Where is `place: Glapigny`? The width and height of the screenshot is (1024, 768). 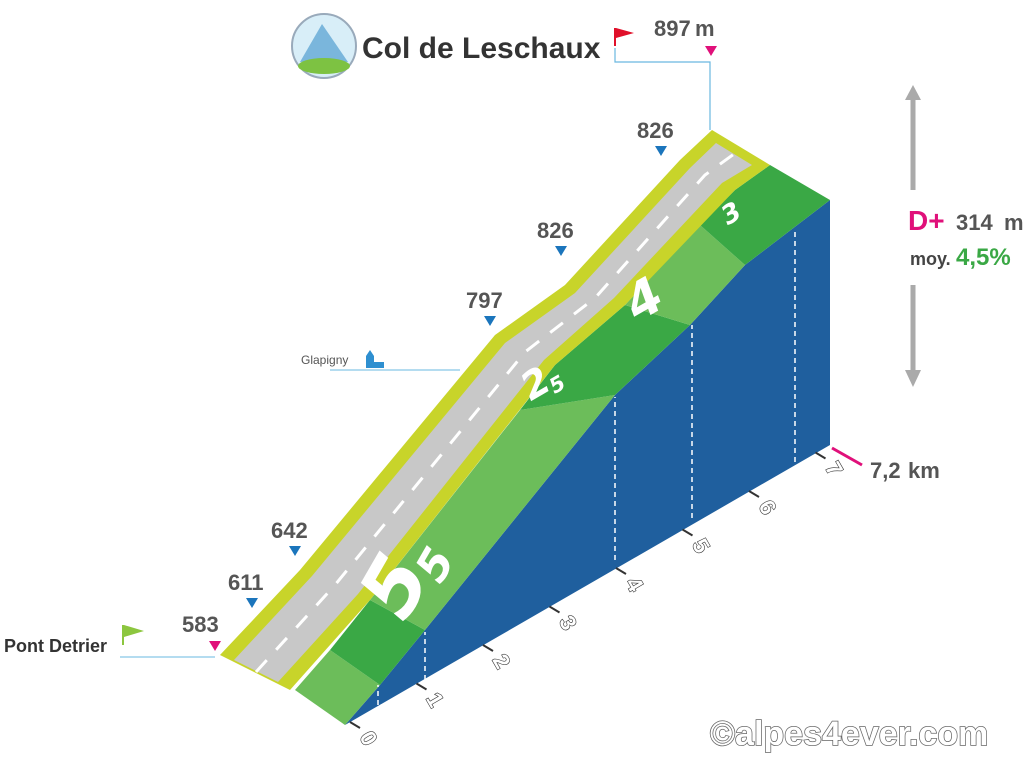 place: Glapigny is located at coordinates (324, 360).